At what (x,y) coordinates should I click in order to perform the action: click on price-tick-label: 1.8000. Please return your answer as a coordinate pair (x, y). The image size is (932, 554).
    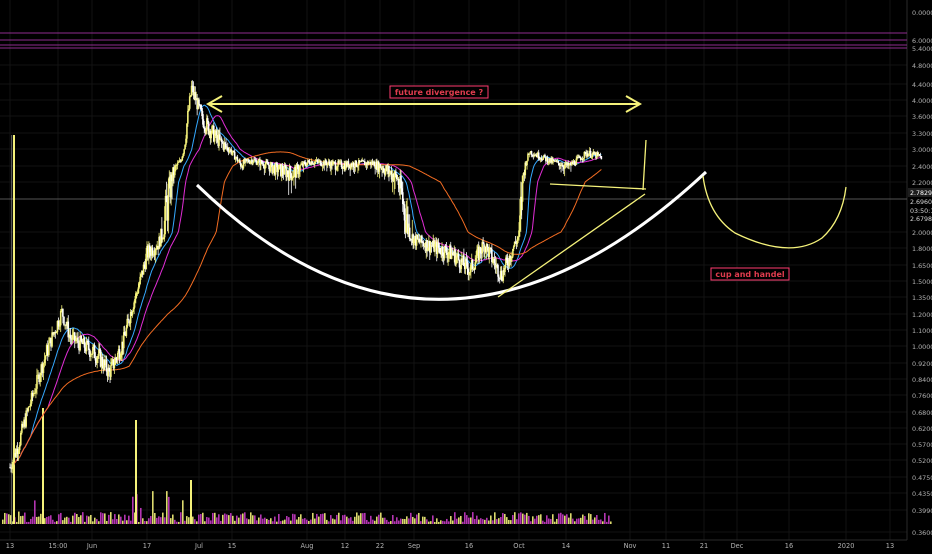
    Looking at the image, I should click on (922, 249).